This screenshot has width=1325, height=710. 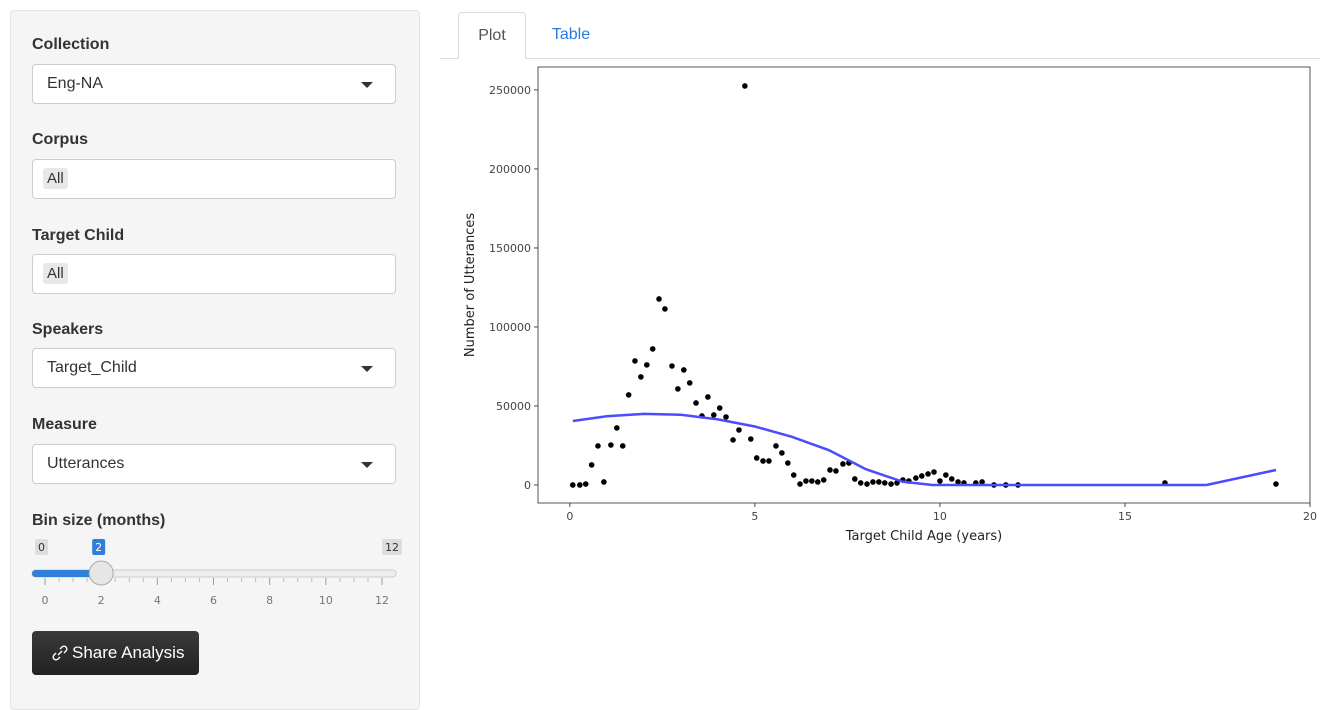 I want to click on share-button: Share Analysis, so click(x=115, y=653).